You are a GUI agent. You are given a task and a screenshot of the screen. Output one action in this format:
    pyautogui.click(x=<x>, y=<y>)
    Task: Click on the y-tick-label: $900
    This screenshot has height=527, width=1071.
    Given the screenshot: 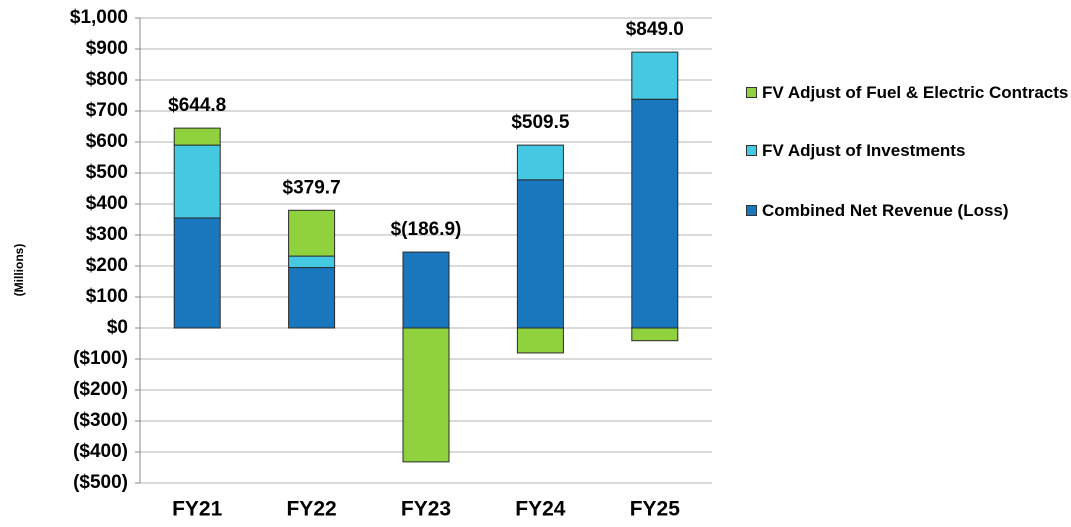 What is the action you would take?
    pyautogui.click(x=107, y=48)
    